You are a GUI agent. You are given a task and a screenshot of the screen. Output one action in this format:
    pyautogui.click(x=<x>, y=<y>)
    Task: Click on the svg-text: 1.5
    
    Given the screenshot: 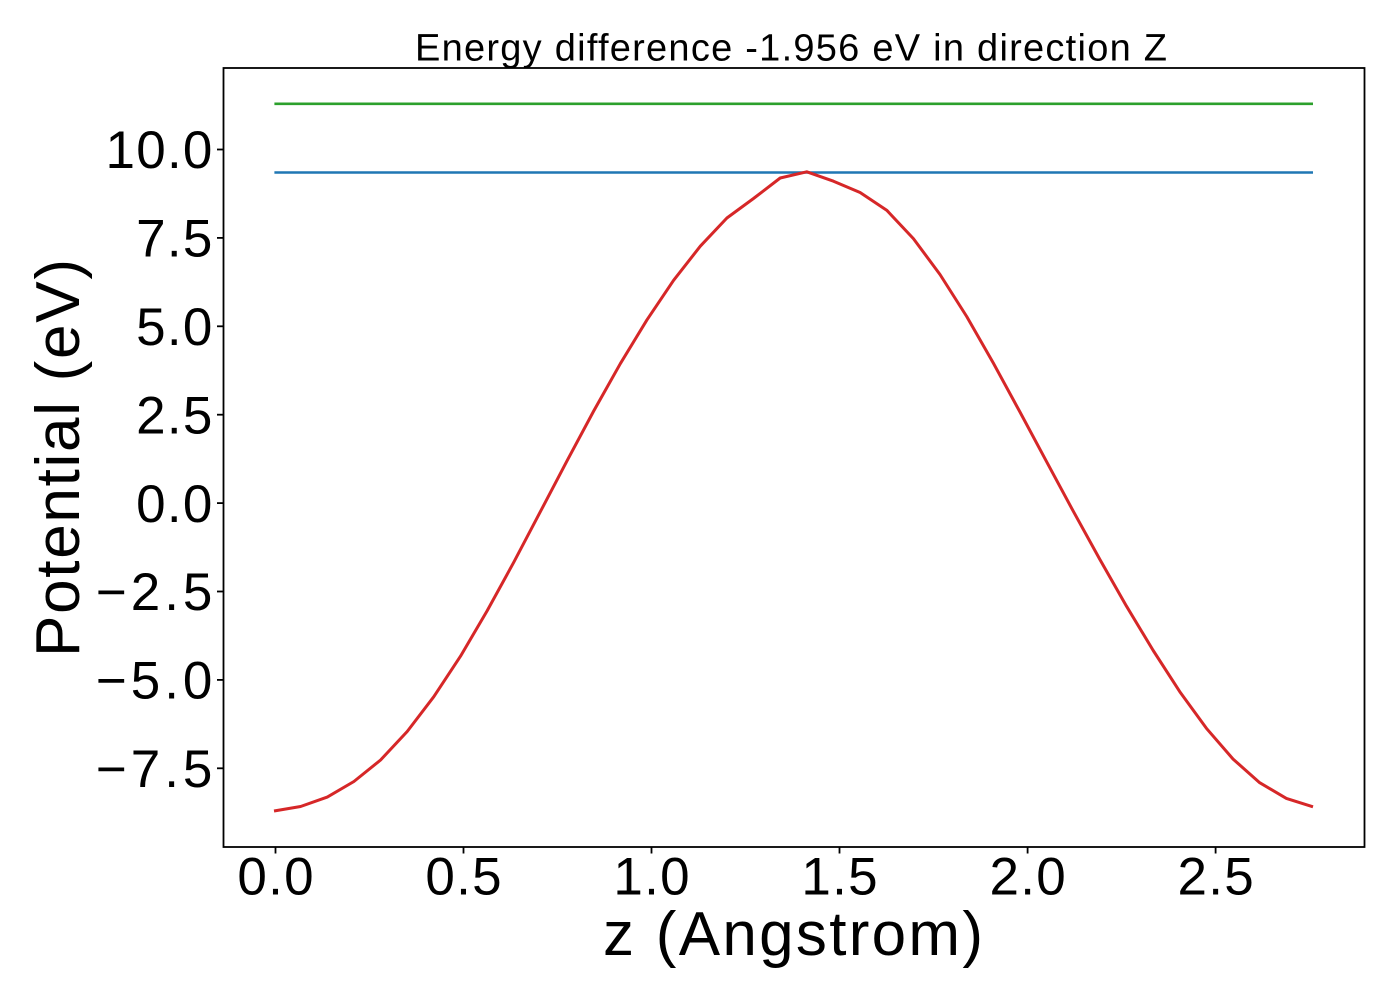 What is the action you would take?
    pyautogui.click(x=839, y=877)
    